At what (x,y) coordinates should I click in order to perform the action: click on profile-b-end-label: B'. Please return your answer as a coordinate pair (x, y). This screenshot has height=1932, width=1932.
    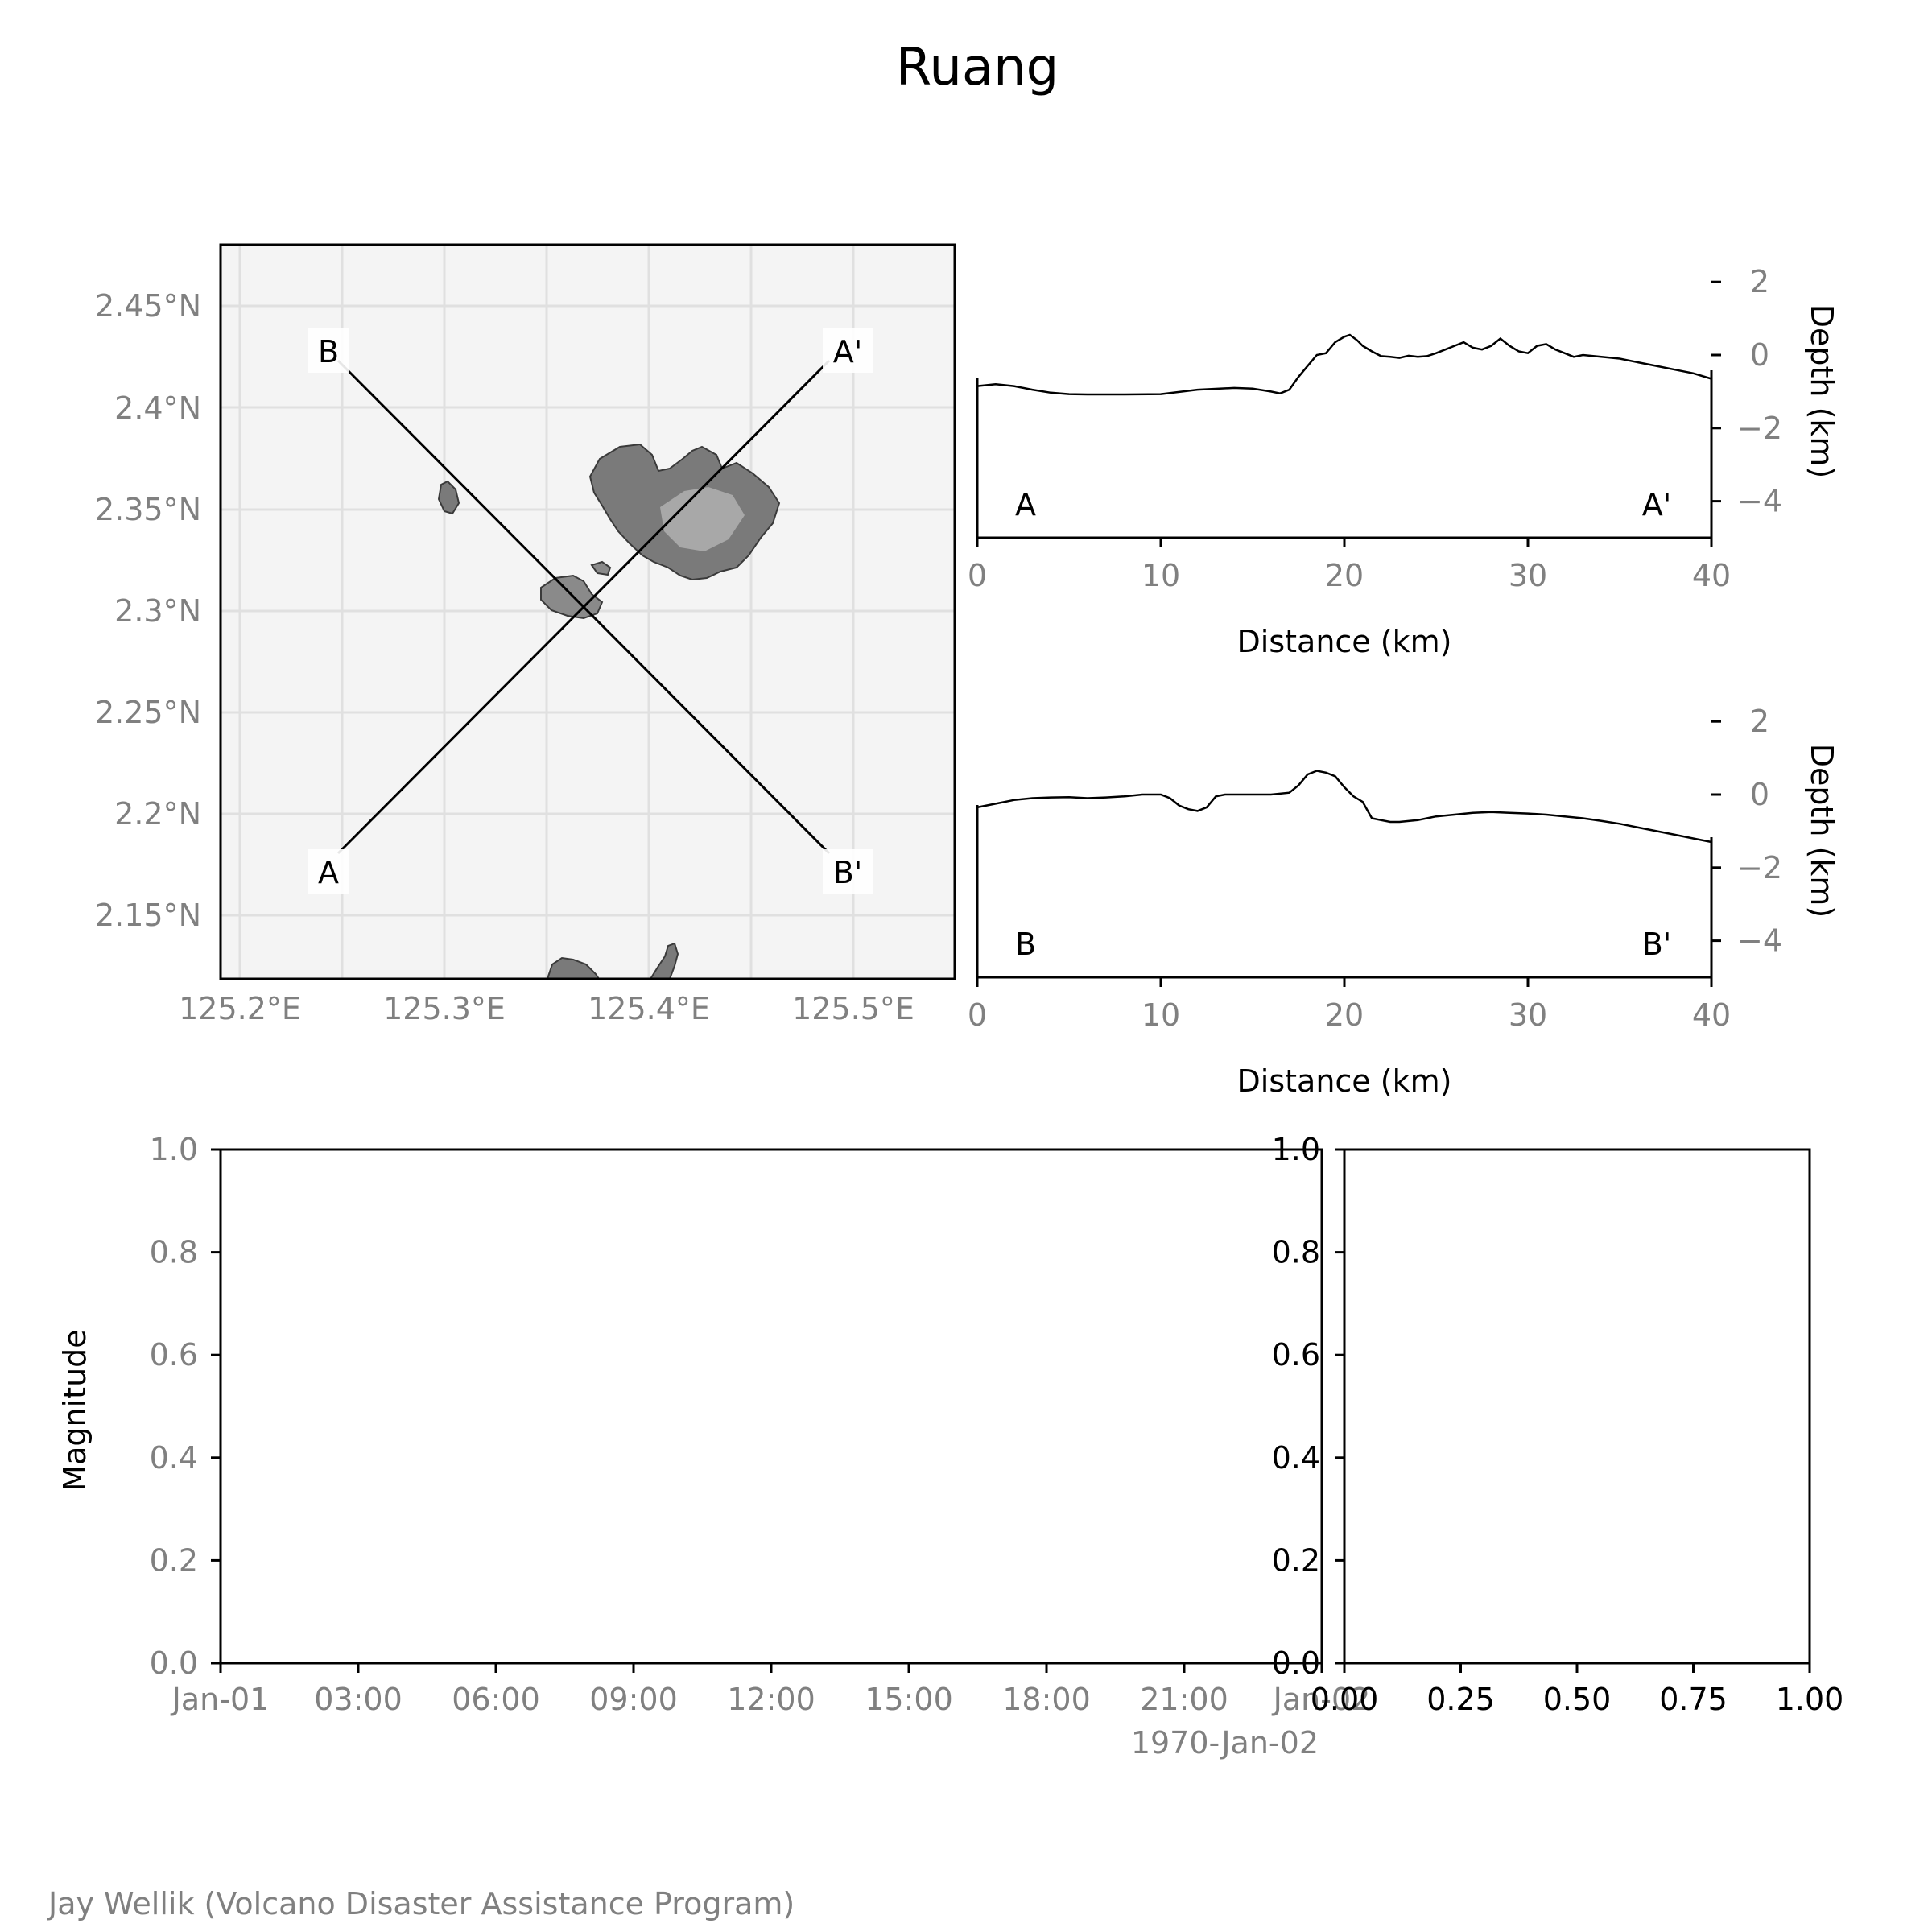
    Looking at the image, I should click on (1657, 944).